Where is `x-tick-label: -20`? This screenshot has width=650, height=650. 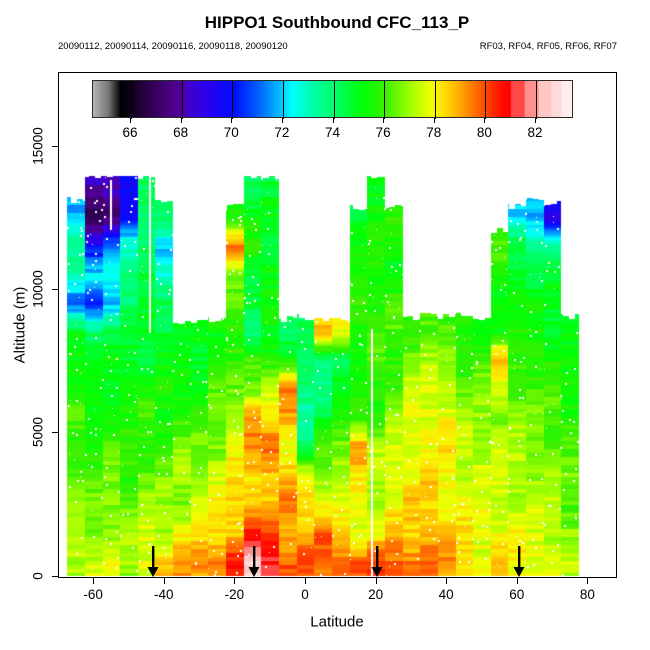 x-tick-label: -20 is located at coordinates (234, 594).